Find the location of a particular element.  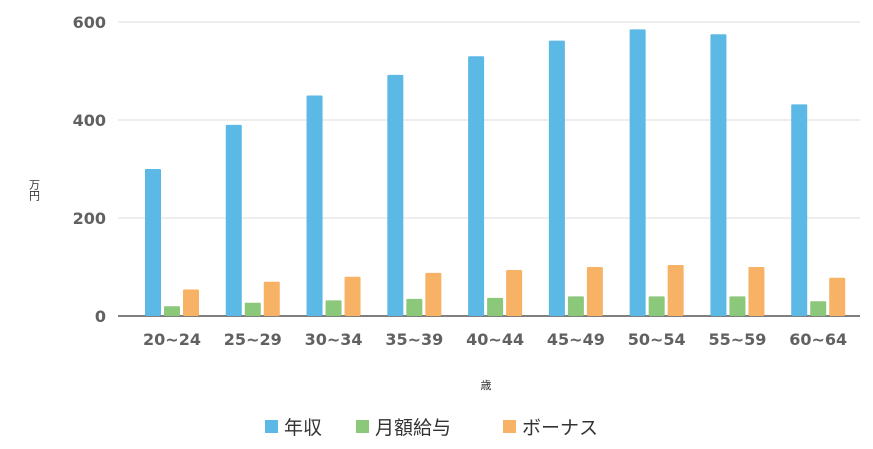

x-tick-label: 35~39 is located at coordinates (414, 339).